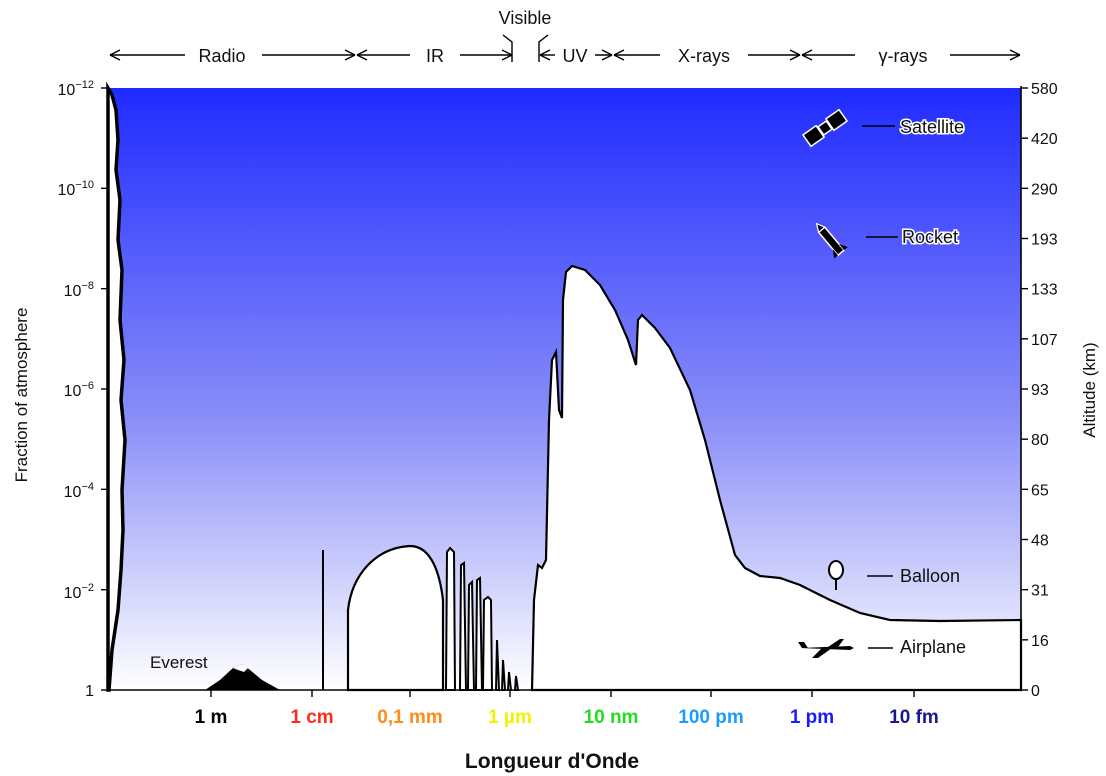  What do you see at coordinates (1040, 591) in the screenshot?
I see `y-tick-label-right: 31` at bounding box center [1040, 591].